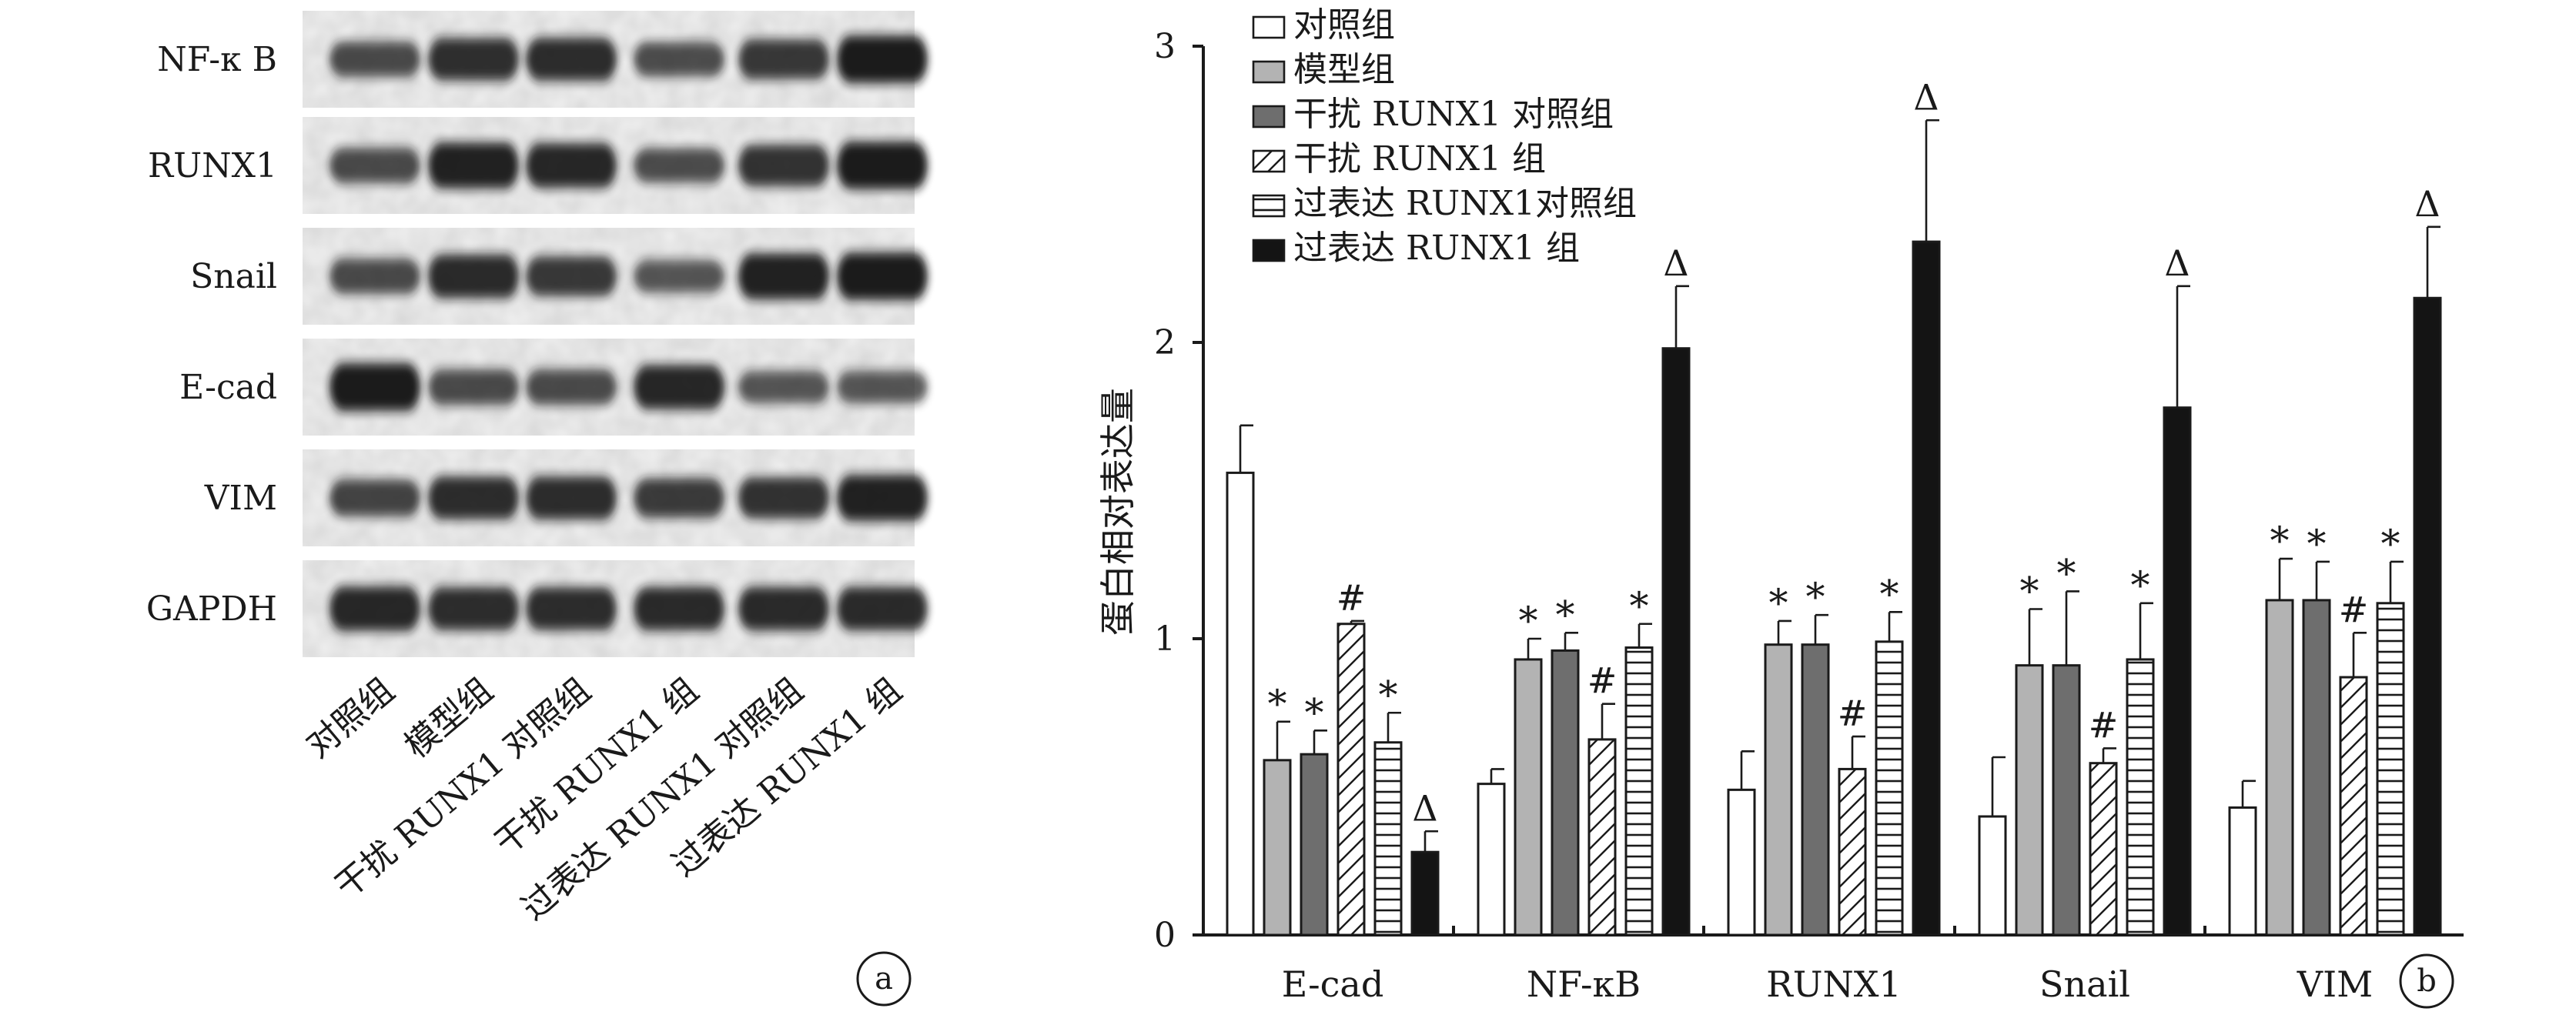  I want to click on blot-row-label: NF-κ B, so click(217, 59).